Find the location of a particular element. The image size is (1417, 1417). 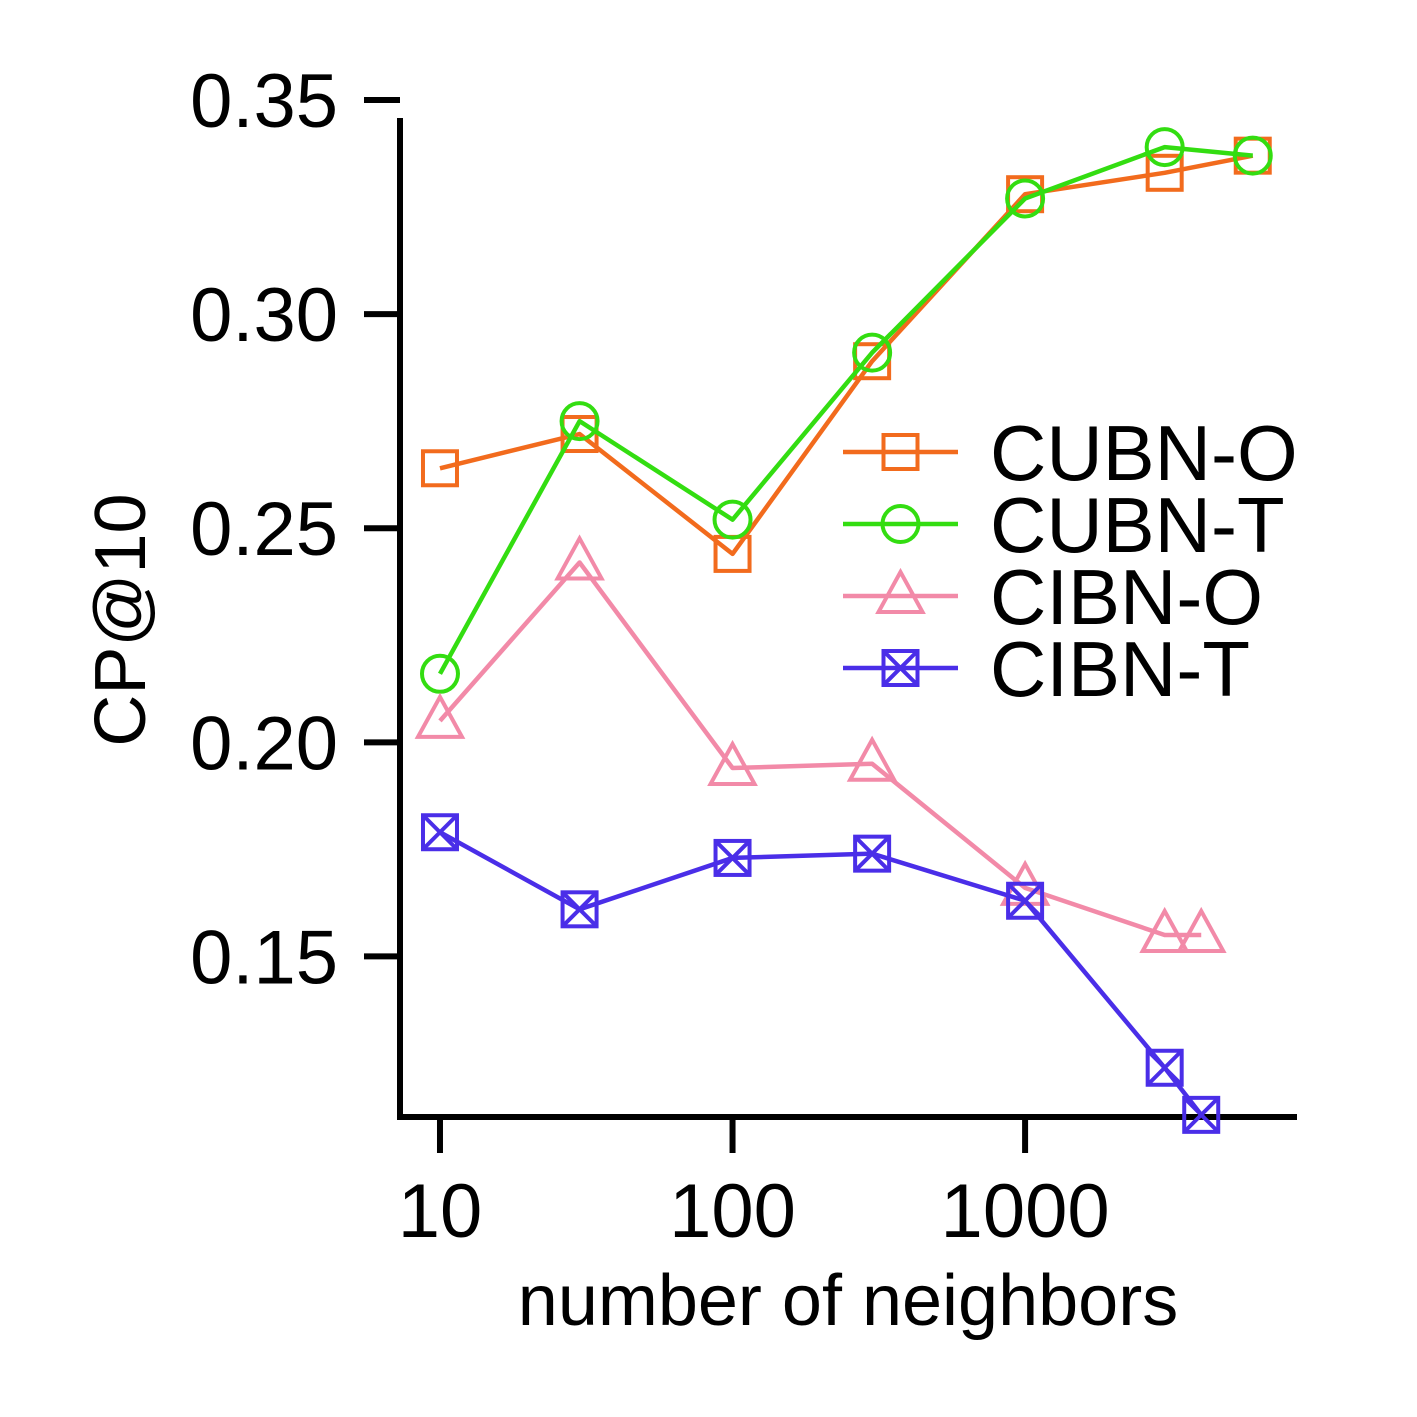

y-tick-label: 0.35 is located at coordinates (264, 101).